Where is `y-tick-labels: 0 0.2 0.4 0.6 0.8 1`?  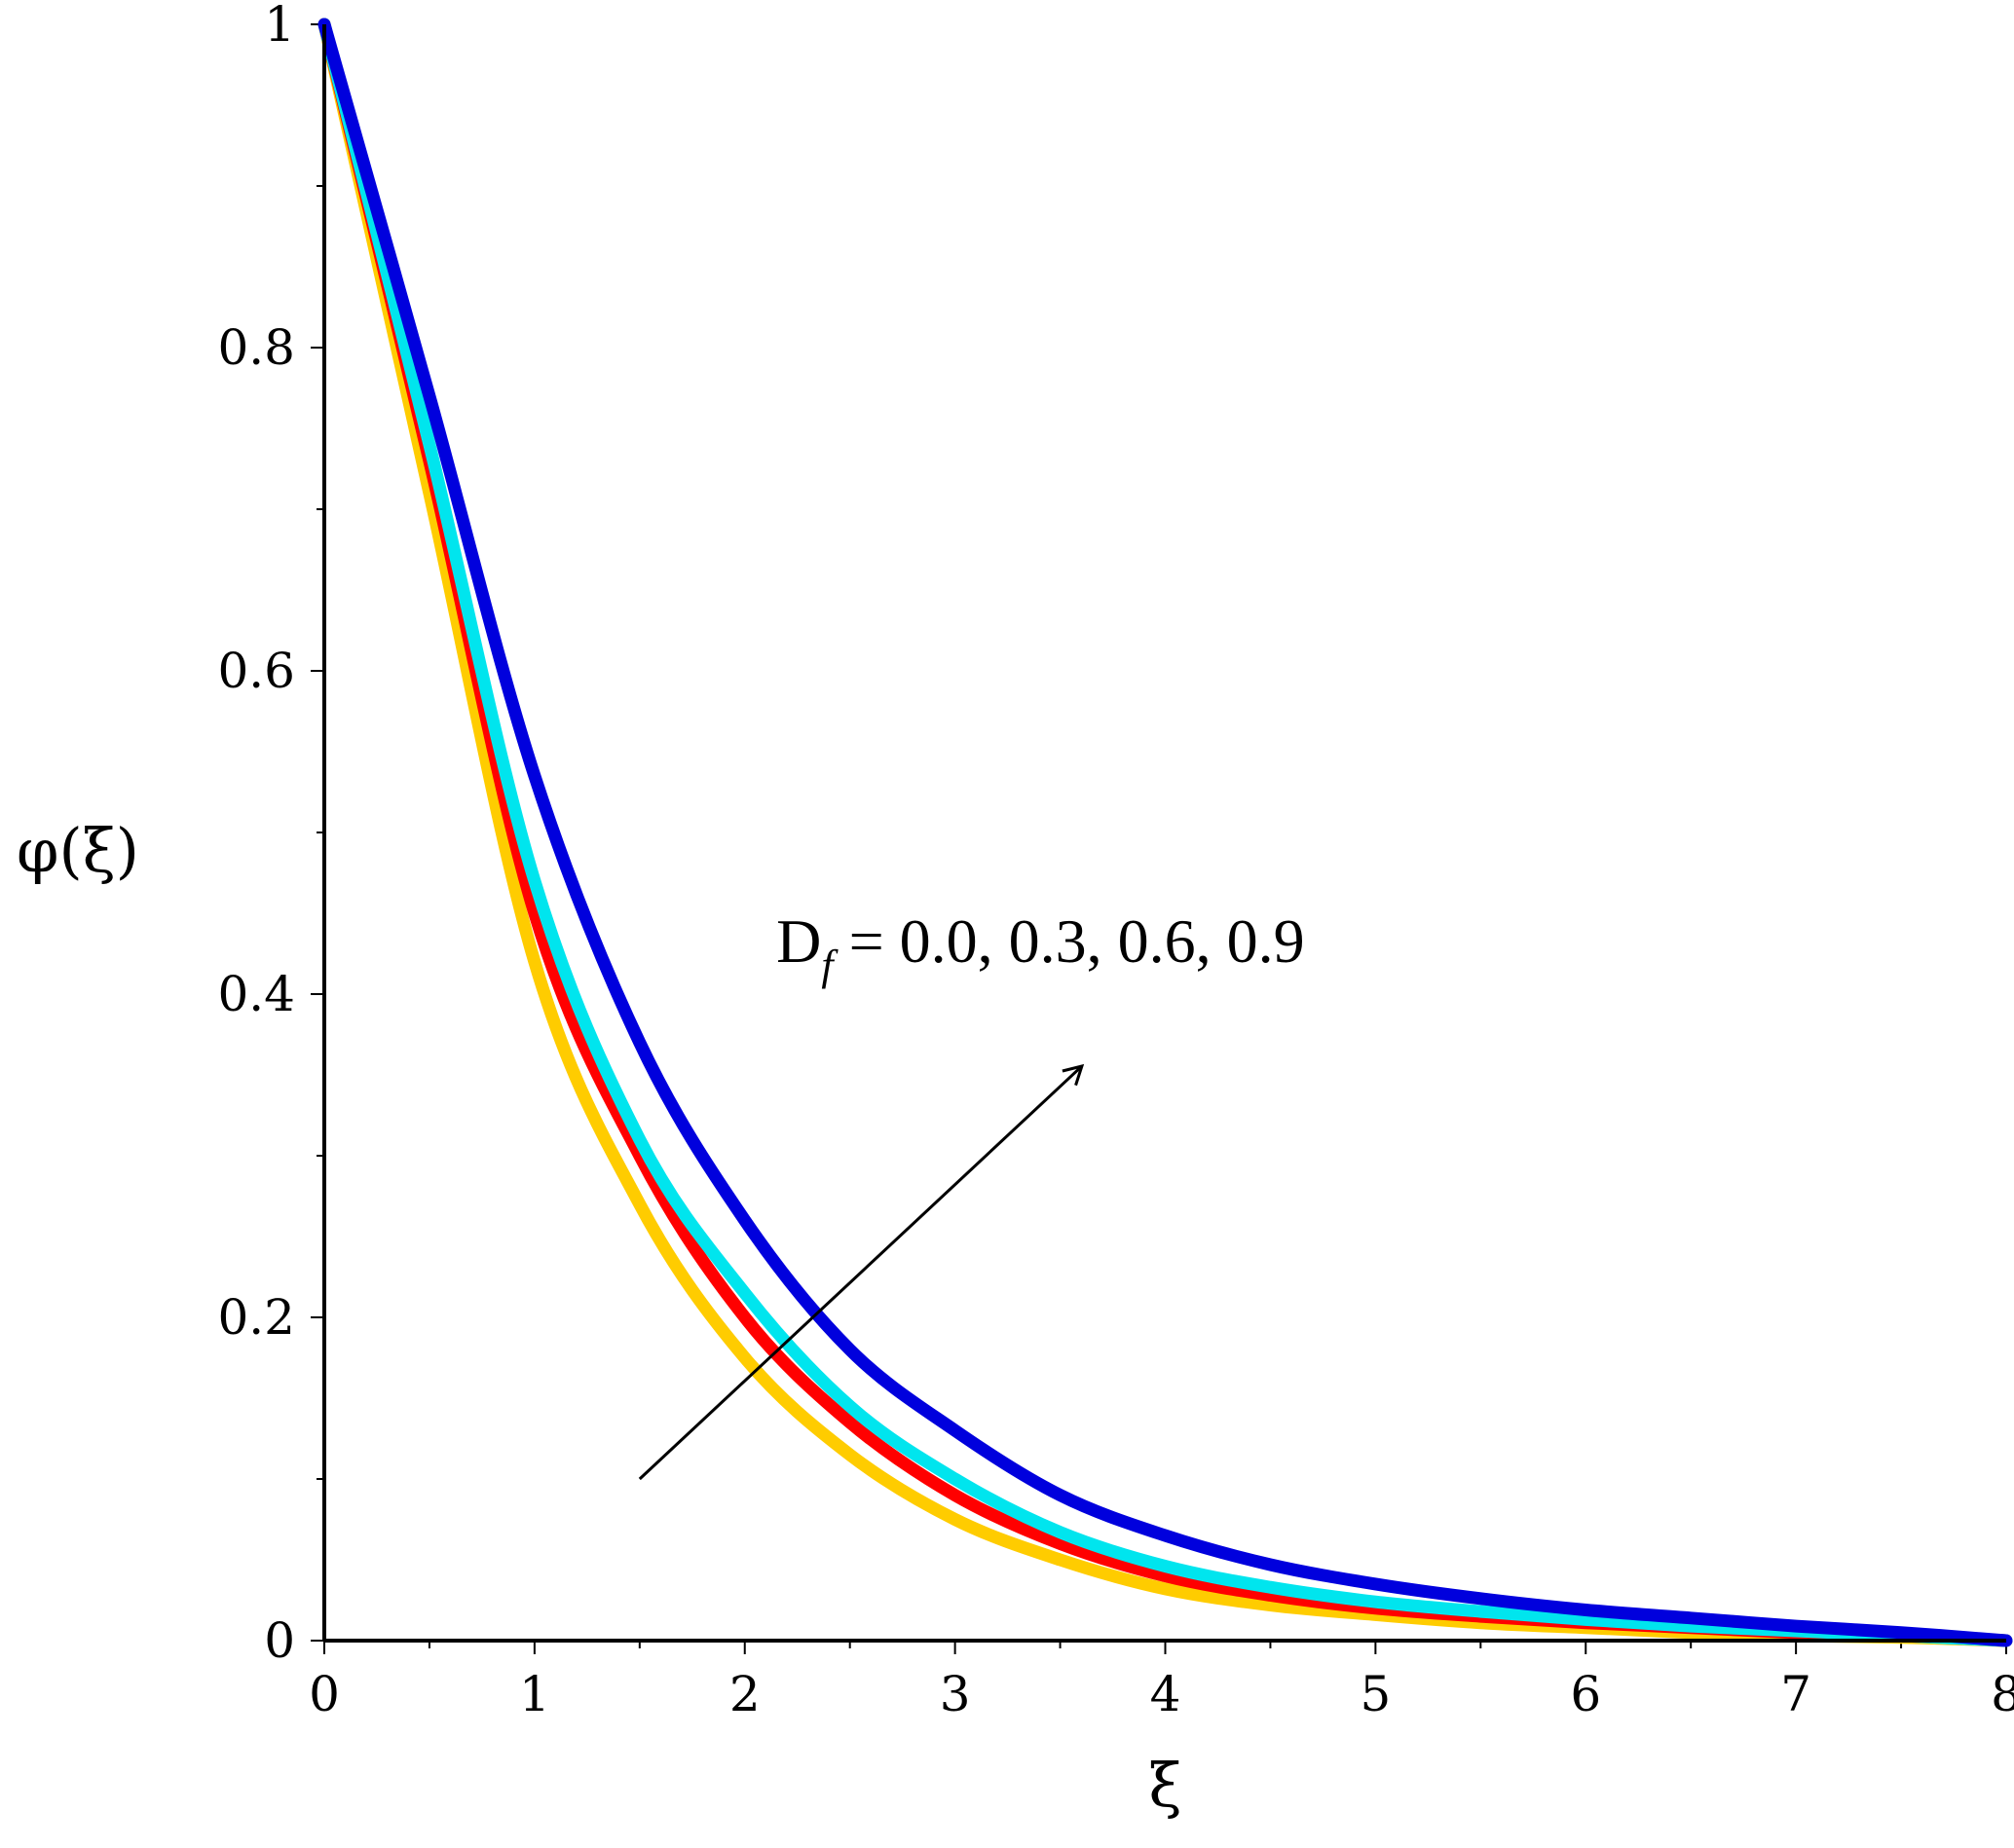 y-tick-labels: 0 0.2 0.4 0.6 0.8 1 is located at coordinates (256, 834).